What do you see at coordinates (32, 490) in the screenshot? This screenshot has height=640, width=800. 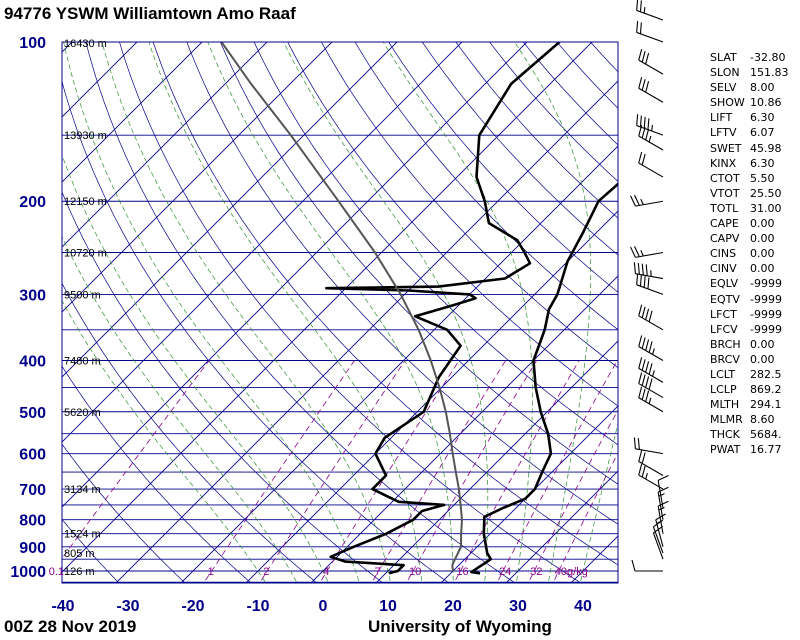 I see `pressure-tick-label: 700` at bounding box center [32, 490].